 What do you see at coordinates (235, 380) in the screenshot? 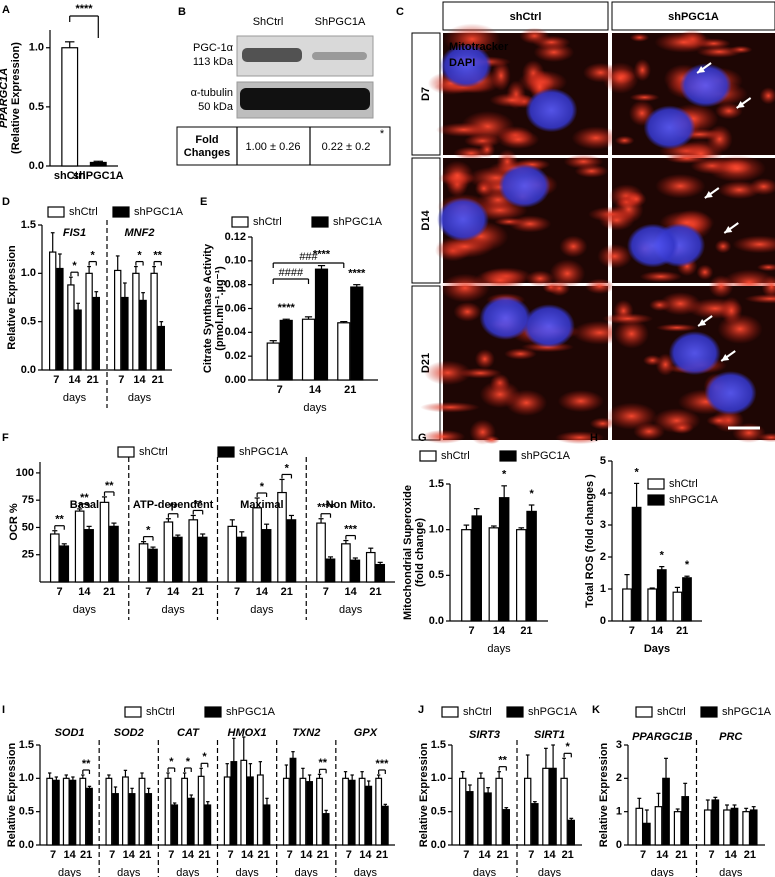
I see `y-tick-label: 0.00` at bounding box center [235, 380].